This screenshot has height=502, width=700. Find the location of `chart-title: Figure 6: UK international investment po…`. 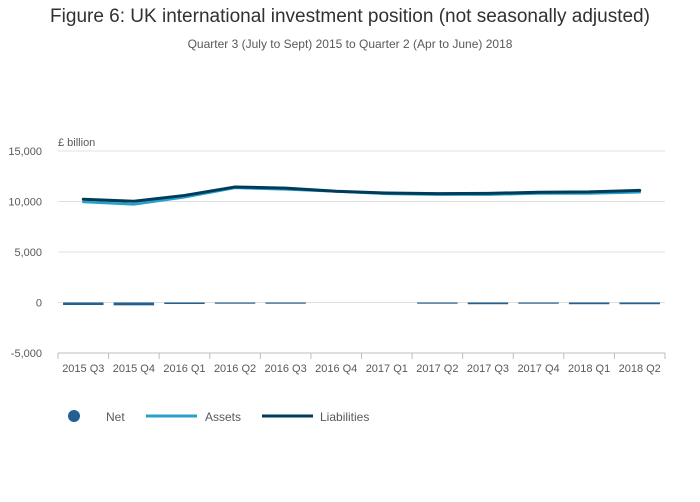

chart-title: Figure 6: UK international investment po… is located at coordinates (350, 16).